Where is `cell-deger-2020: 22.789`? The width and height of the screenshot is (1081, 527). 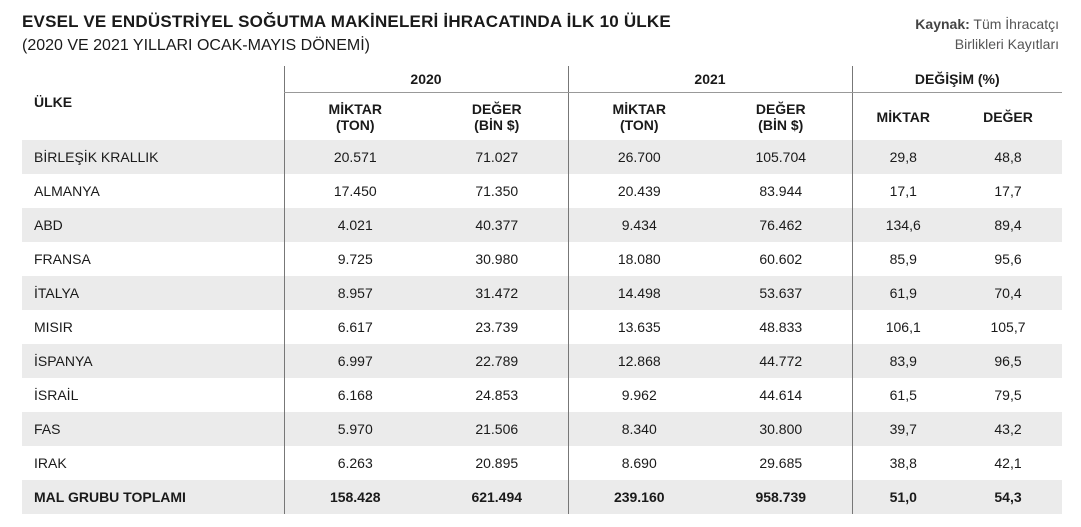 cell-deger-2020: 22.789 is located at coordinates (497, 361).